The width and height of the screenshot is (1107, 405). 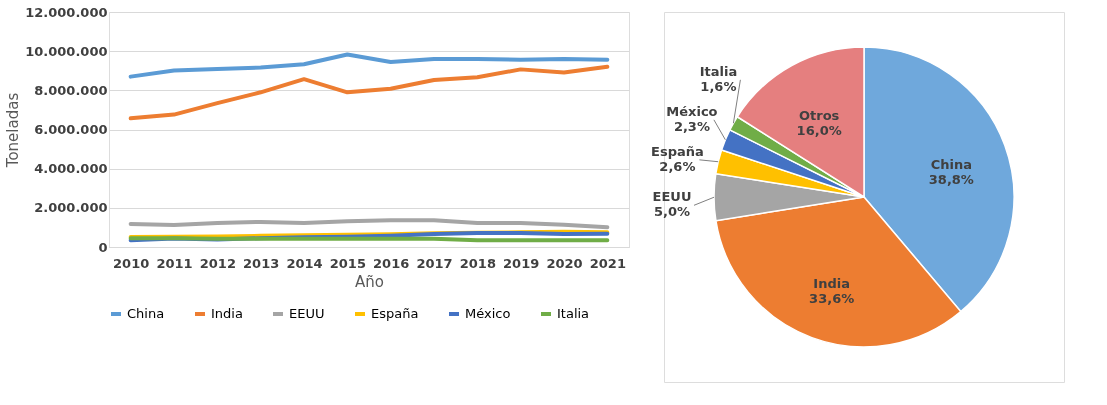 What do you see at coordinates (573, 313) in the screenshot?
I see `legend-label: Italia` at bounding box center [573, 313].